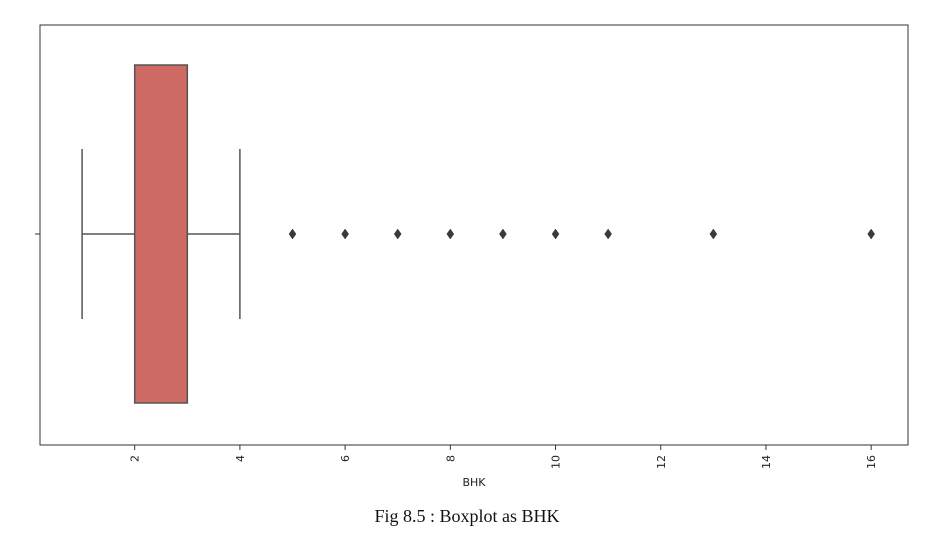  What do you see at coordinates (556, 462) in the screenshot?
I see `x-tick-label: 10` at bounding box center [556, 462].